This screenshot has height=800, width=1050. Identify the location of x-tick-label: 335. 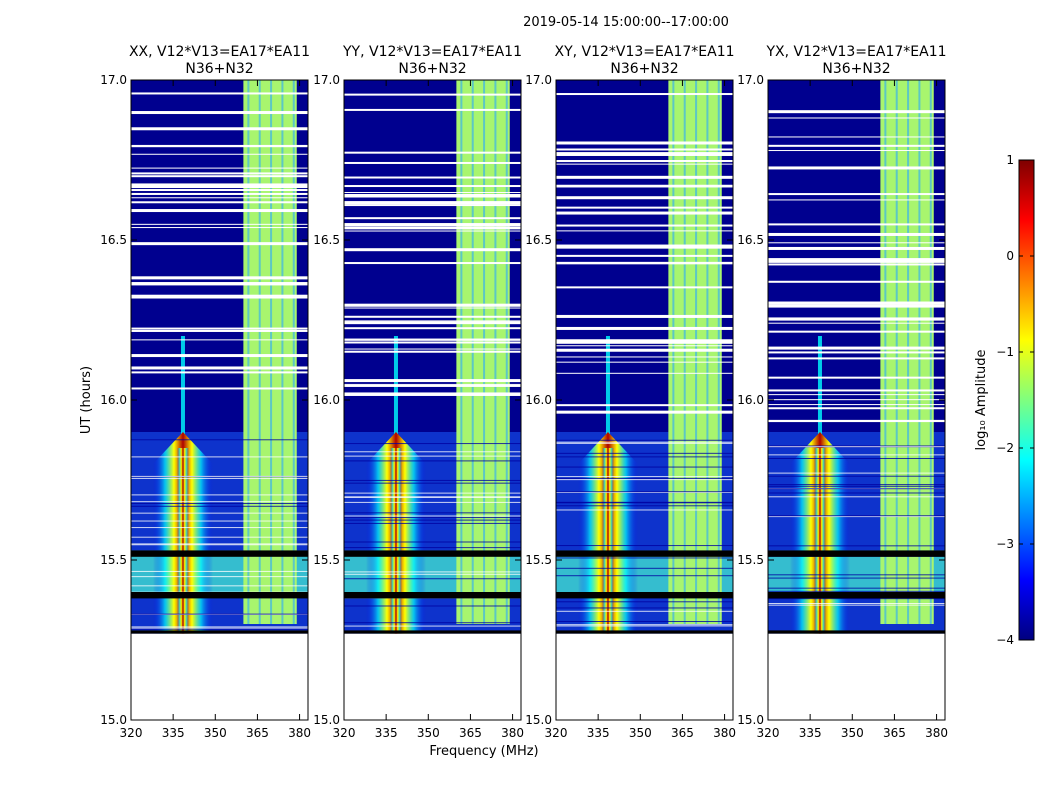
(810, 733).